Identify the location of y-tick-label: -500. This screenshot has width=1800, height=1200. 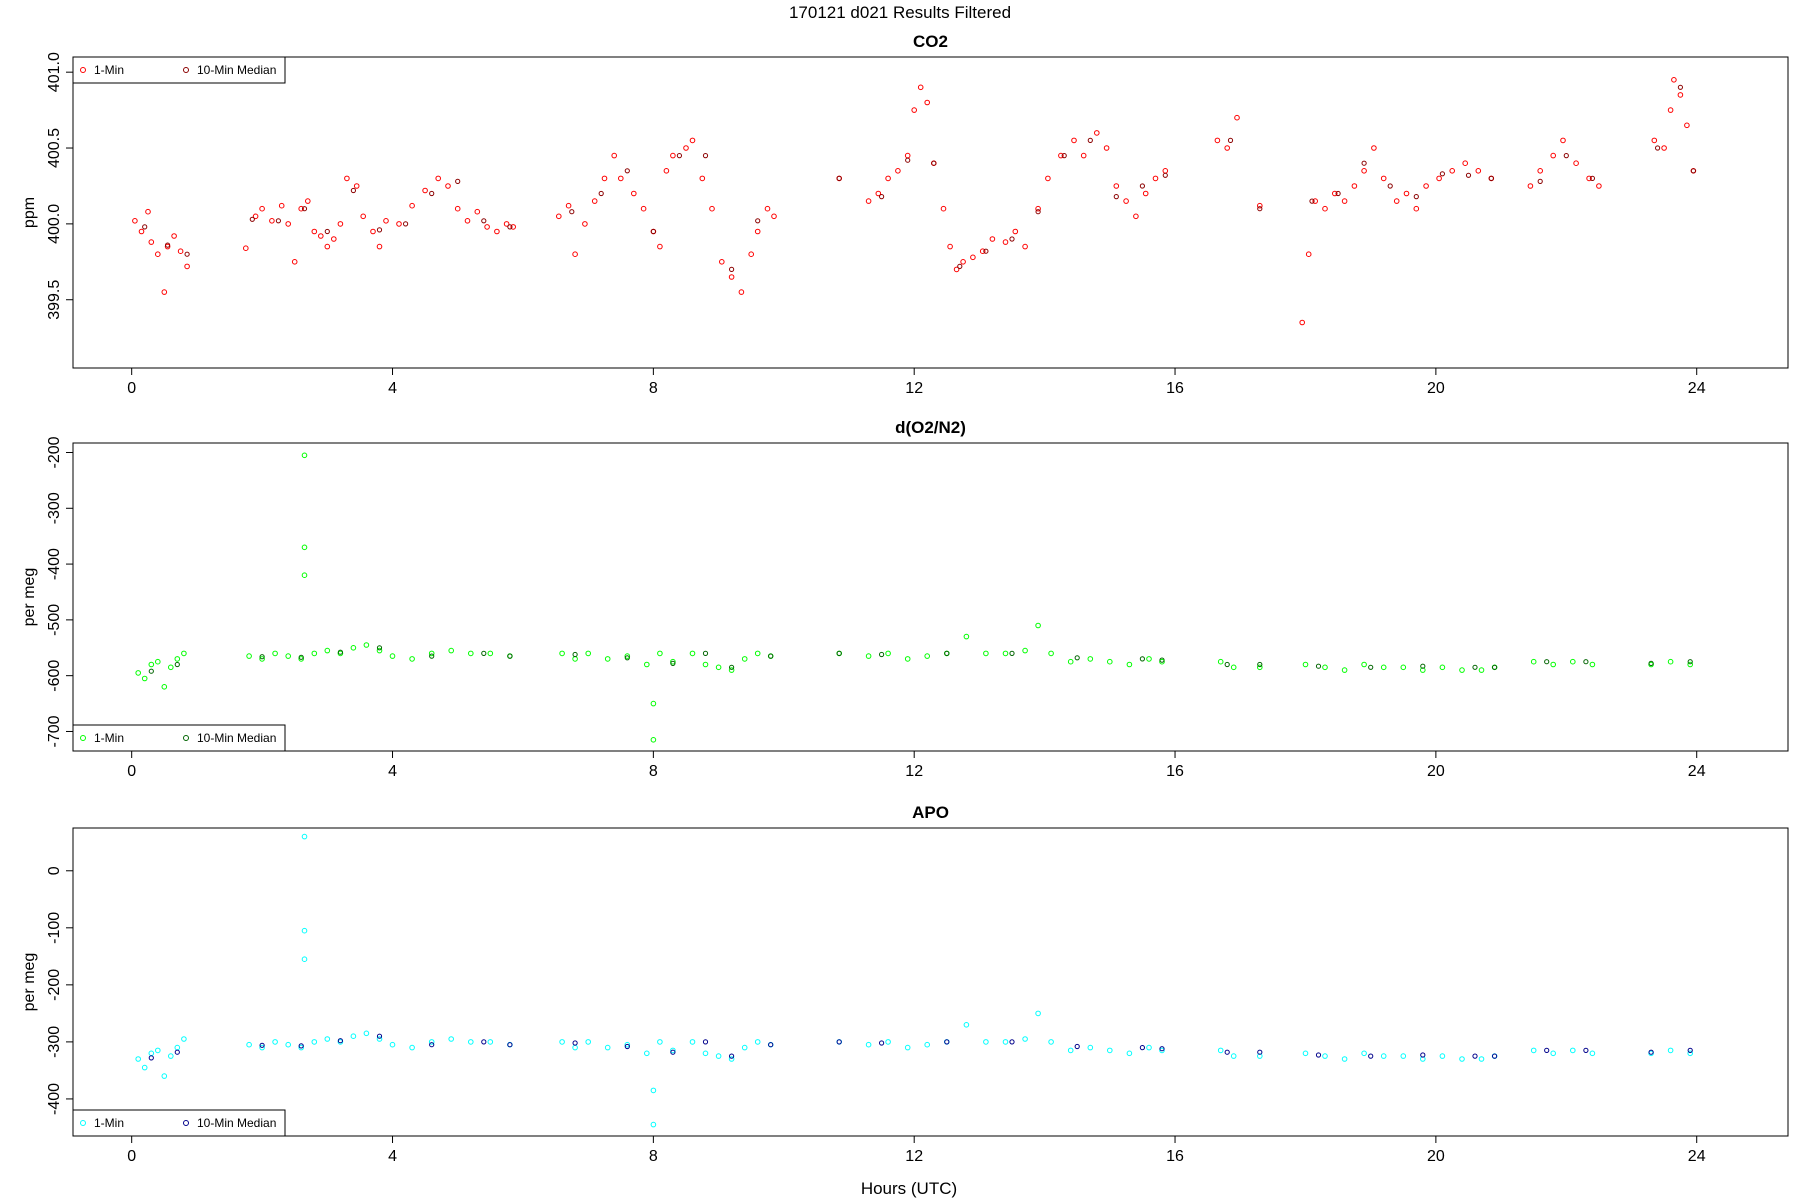
(54, 620).